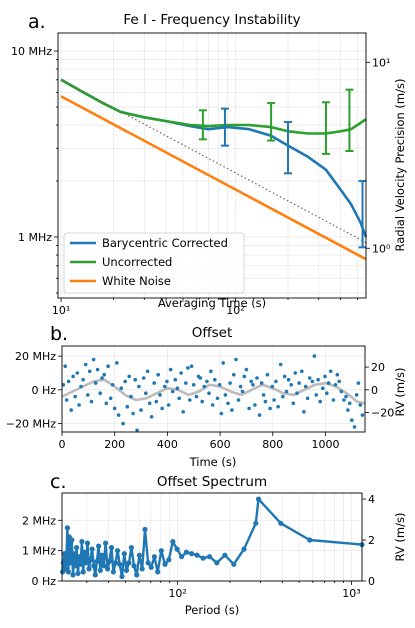  Describe the element at coordinates (382, 413) in the screenshot. I see `y-right-tick-label: −20` at that location.